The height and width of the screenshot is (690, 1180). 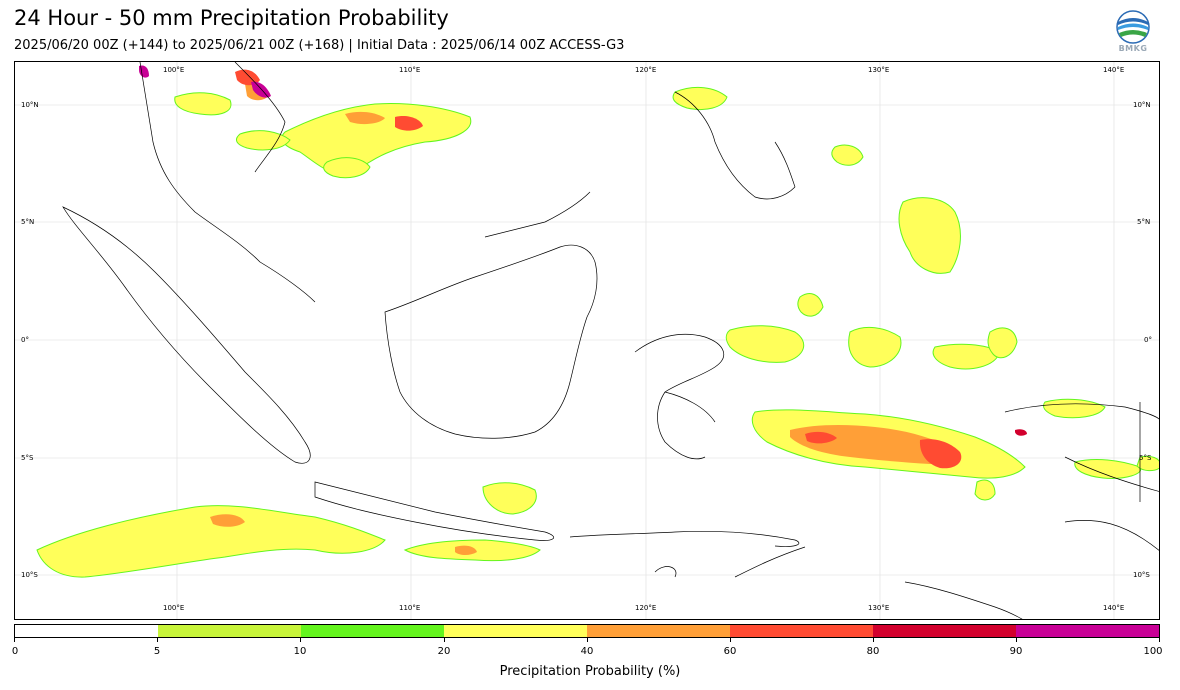 What do you see at coordinates (29, 575) in the screenshot?
I see `lat-label-left-10s: 10°S` at bounding box center [29, 575].